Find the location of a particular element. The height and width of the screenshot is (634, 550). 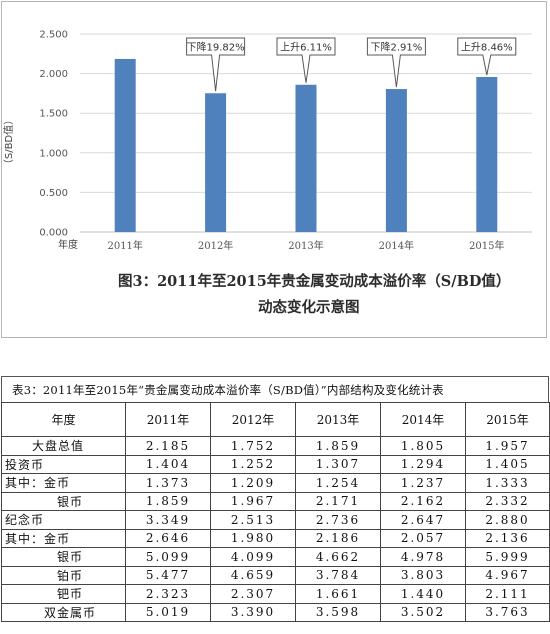

row-label: 纪念币 is located at coordinates (63, 520).